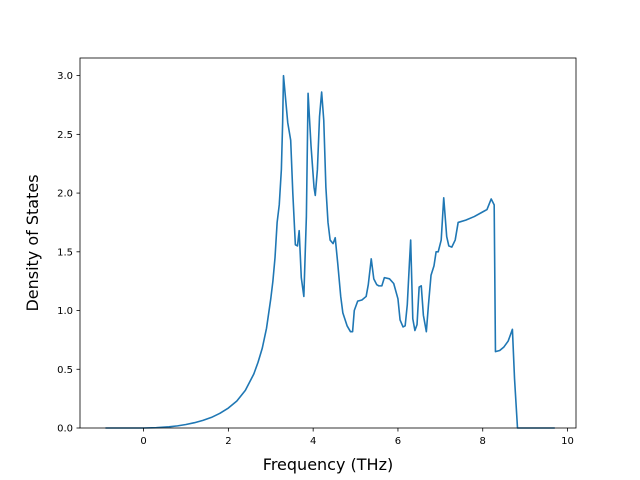  What do you see at coordinates (32, 242) in the screenshot?
I see `y-axis-label: Density of States` at bounding box center [32, 242].